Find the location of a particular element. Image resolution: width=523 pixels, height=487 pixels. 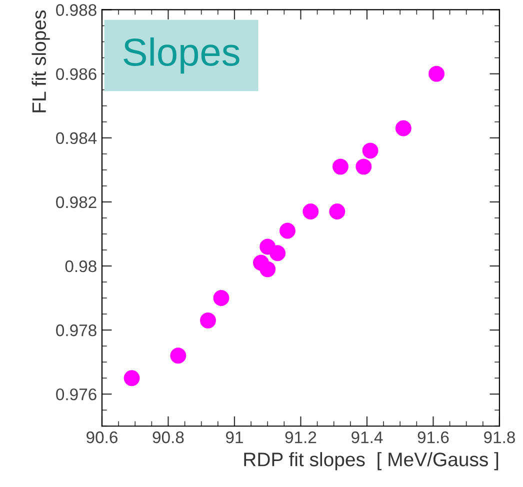

x-tick-label: 91.4 is located at coordinates (367, 437).